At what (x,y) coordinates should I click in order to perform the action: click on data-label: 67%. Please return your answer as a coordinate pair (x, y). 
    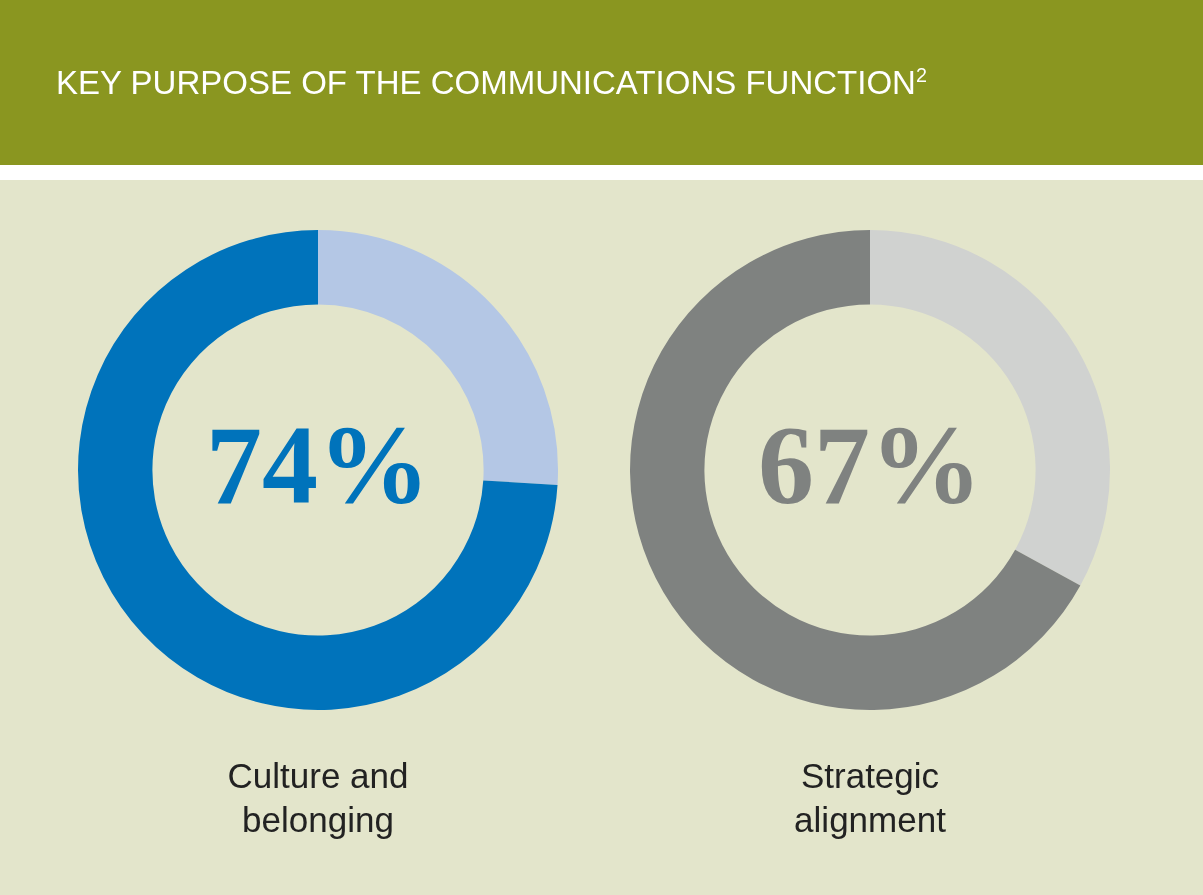
    Looking at the image, I should click on (870, 464).